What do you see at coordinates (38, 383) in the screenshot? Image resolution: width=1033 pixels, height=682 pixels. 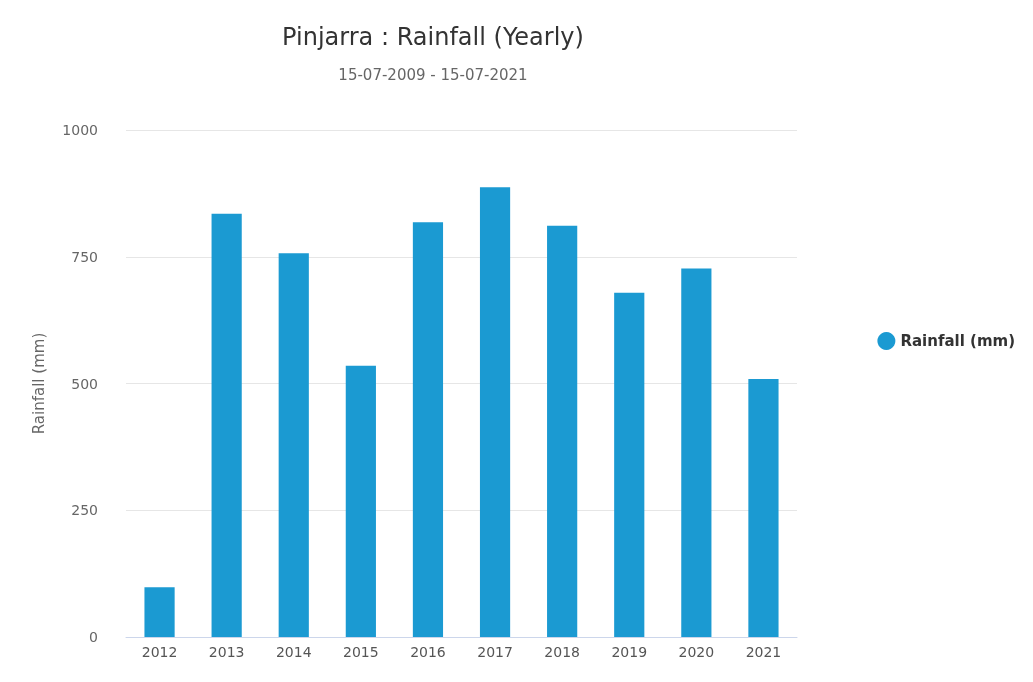 I see `y-axis-title: Rainfall (mm)` at bounding box center [38, 383].